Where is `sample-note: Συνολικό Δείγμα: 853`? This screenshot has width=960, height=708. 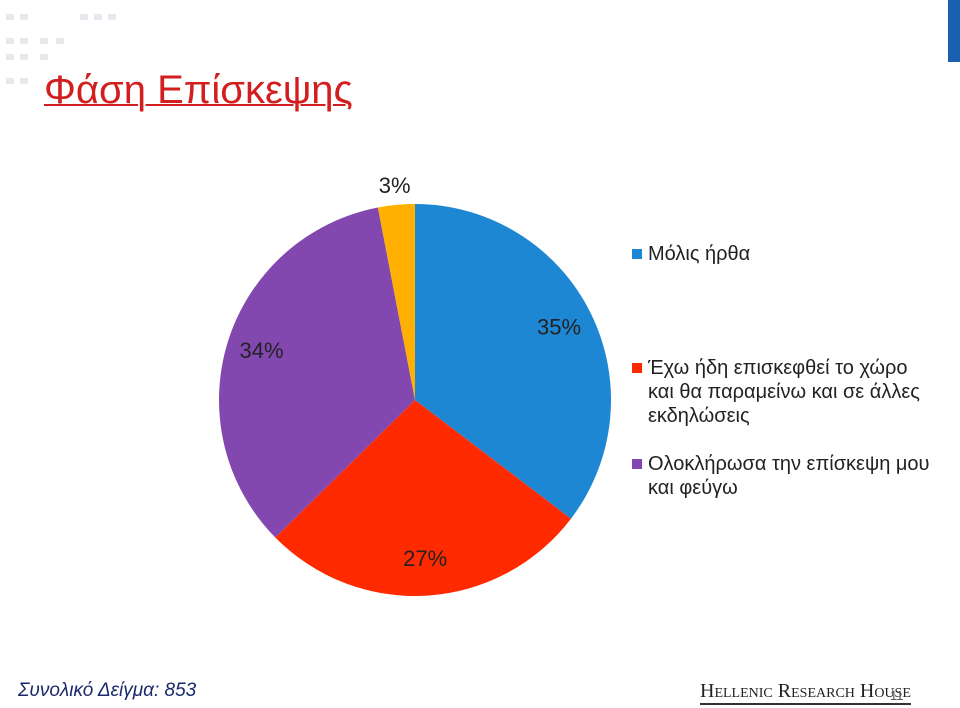
sample-note: Συνολικό Δείγμα: 853 is located at coordinates (107, 690).